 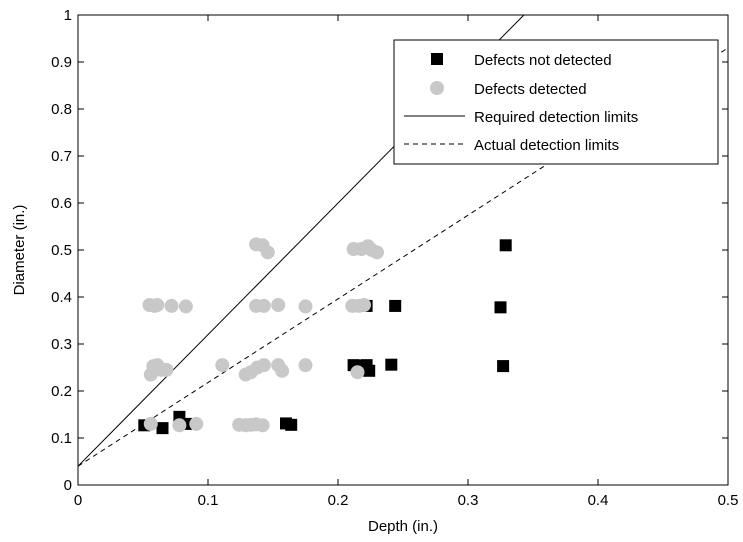 I want to click on x-tick-label: 0.2, so click(x=338, y=500).